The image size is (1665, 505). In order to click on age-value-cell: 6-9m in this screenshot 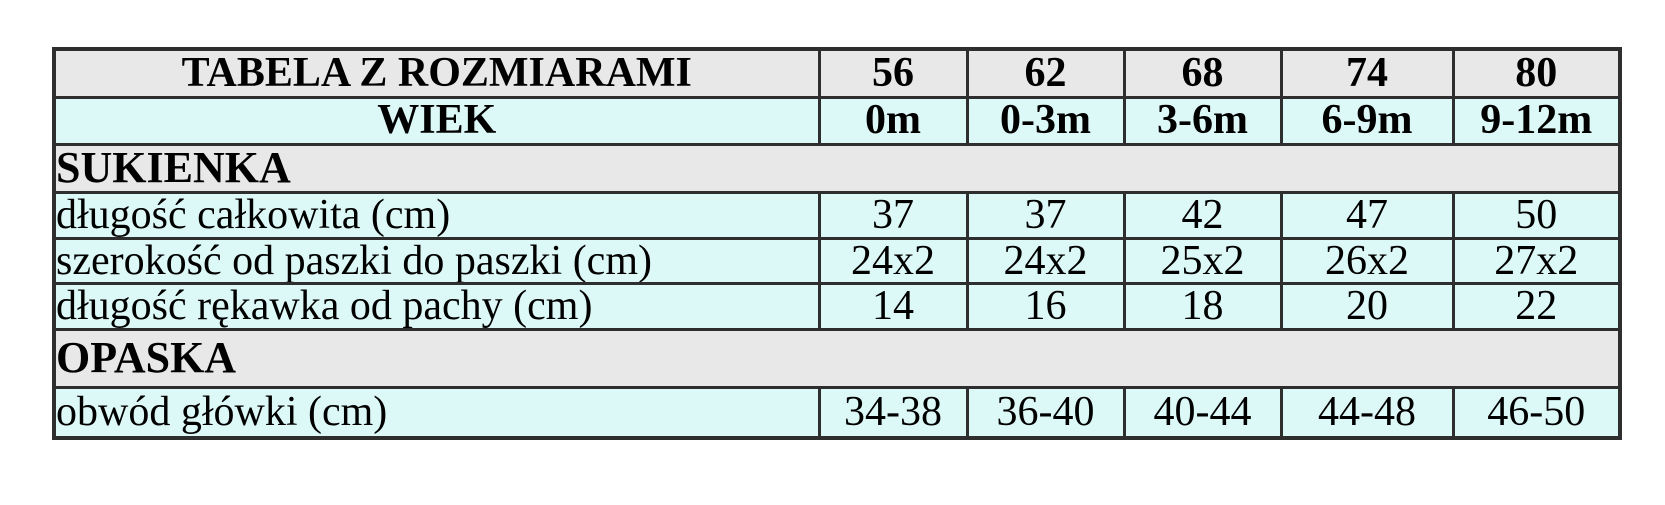, I will do `click(1367, 120)`.